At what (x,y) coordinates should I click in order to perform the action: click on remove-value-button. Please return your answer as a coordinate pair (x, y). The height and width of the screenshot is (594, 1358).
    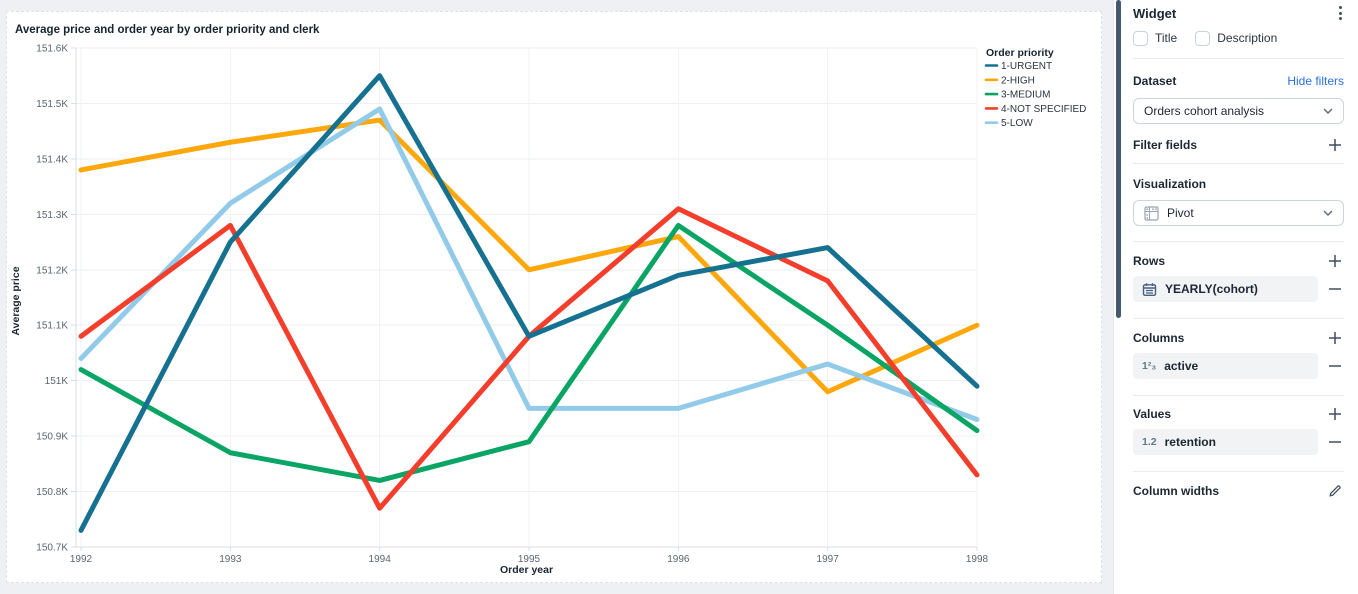
    Looking at the image, I should click on (1335, 442).